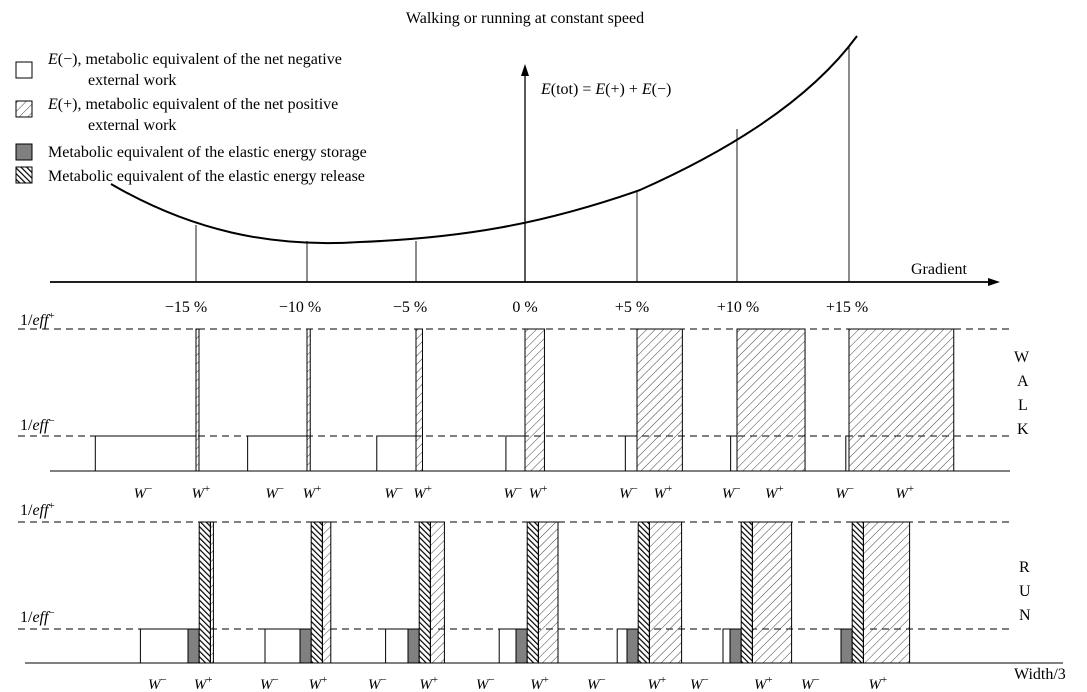 The height and width of the screenshot is (692, 1087). Describe the element at coordinates (507, 646) in the screenshot. I see `run-negative-work-bar-zero` at that location.